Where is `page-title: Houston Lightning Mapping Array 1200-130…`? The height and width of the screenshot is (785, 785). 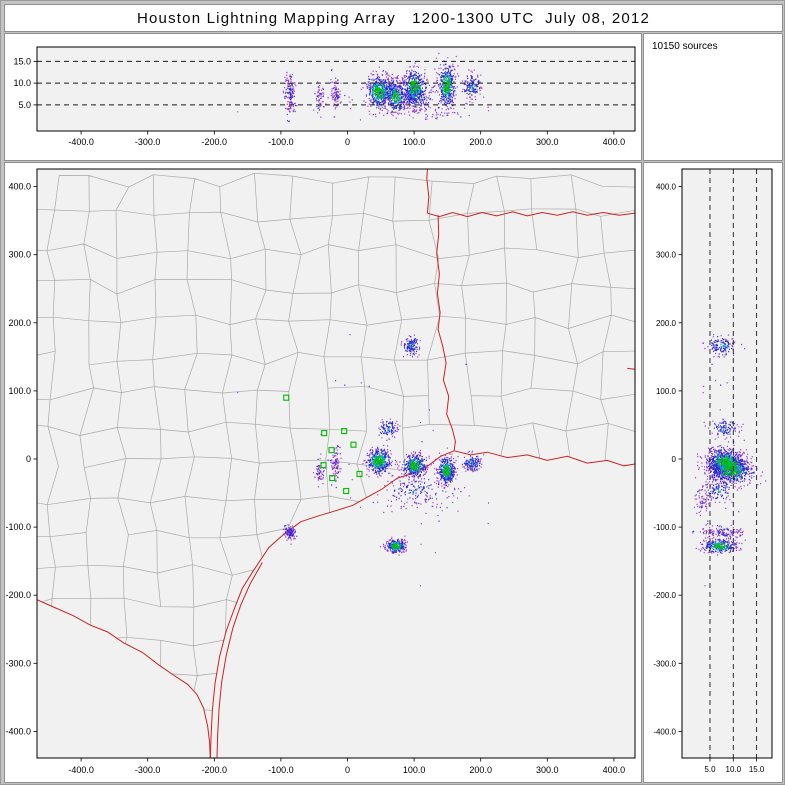
page-title: Houston Lightning Mapping Array 1200-130… is located at coordinates (393, 18).